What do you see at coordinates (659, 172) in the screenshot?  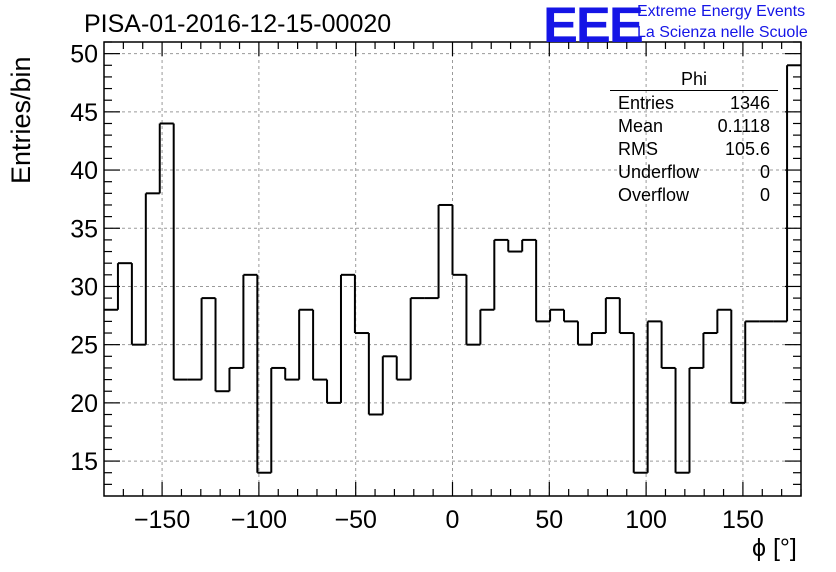 I see `stats-label: Underflow` at bounding box center [659, 172].